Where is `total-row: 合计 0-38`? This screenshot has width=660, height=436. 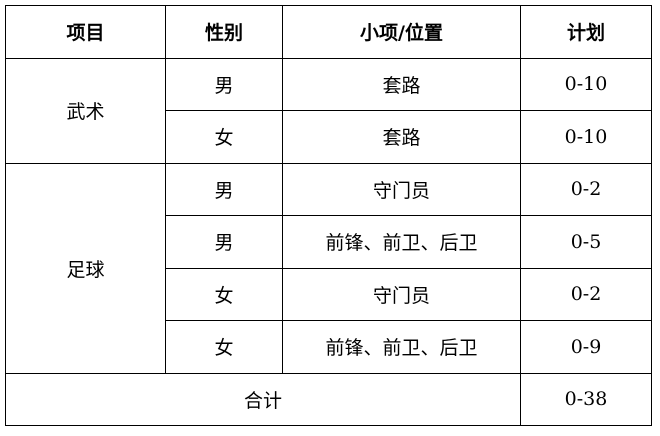 total-row: 合计 0-38 is located at coordinates (328, 399).